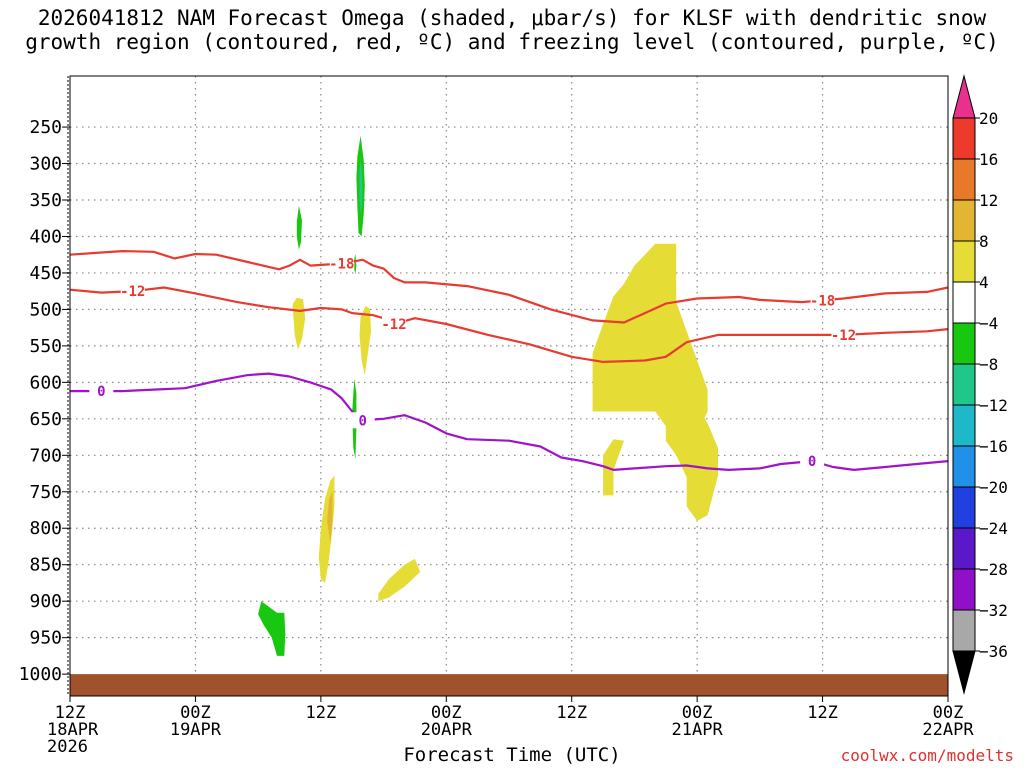 Image resolution: width=1024 pixels, height=768 pixels. Describe the element at coordinates (196, 730) in the screenshot. I see `x-tick-label-h12-1: 19APR` at that location.